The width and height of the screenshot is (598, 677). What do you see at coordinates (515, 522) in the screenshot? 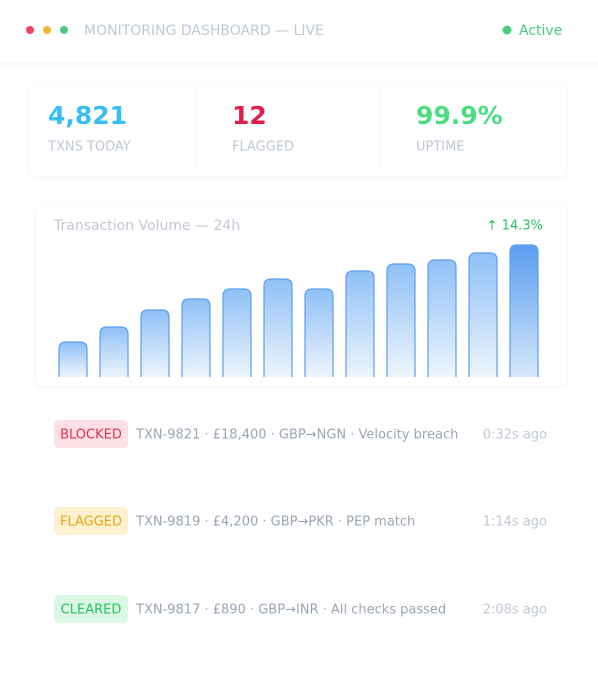
I see `alert-time: 1:14s ago` at bounding box center [515, 522].